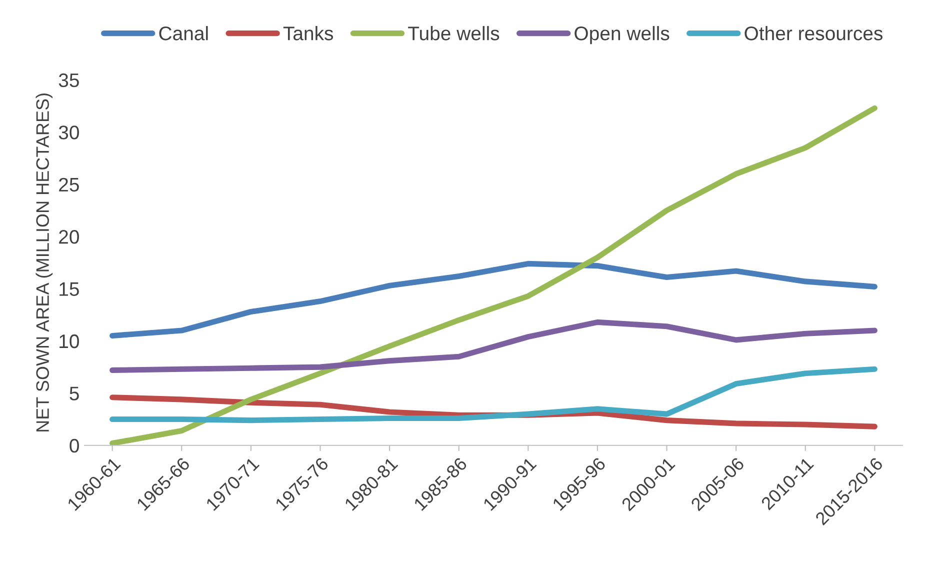 This screenshot has width=940, height=571. I want to click on y-axis-title: NET SOWN AREA (MILLION HECTARES), so click(44, 263).